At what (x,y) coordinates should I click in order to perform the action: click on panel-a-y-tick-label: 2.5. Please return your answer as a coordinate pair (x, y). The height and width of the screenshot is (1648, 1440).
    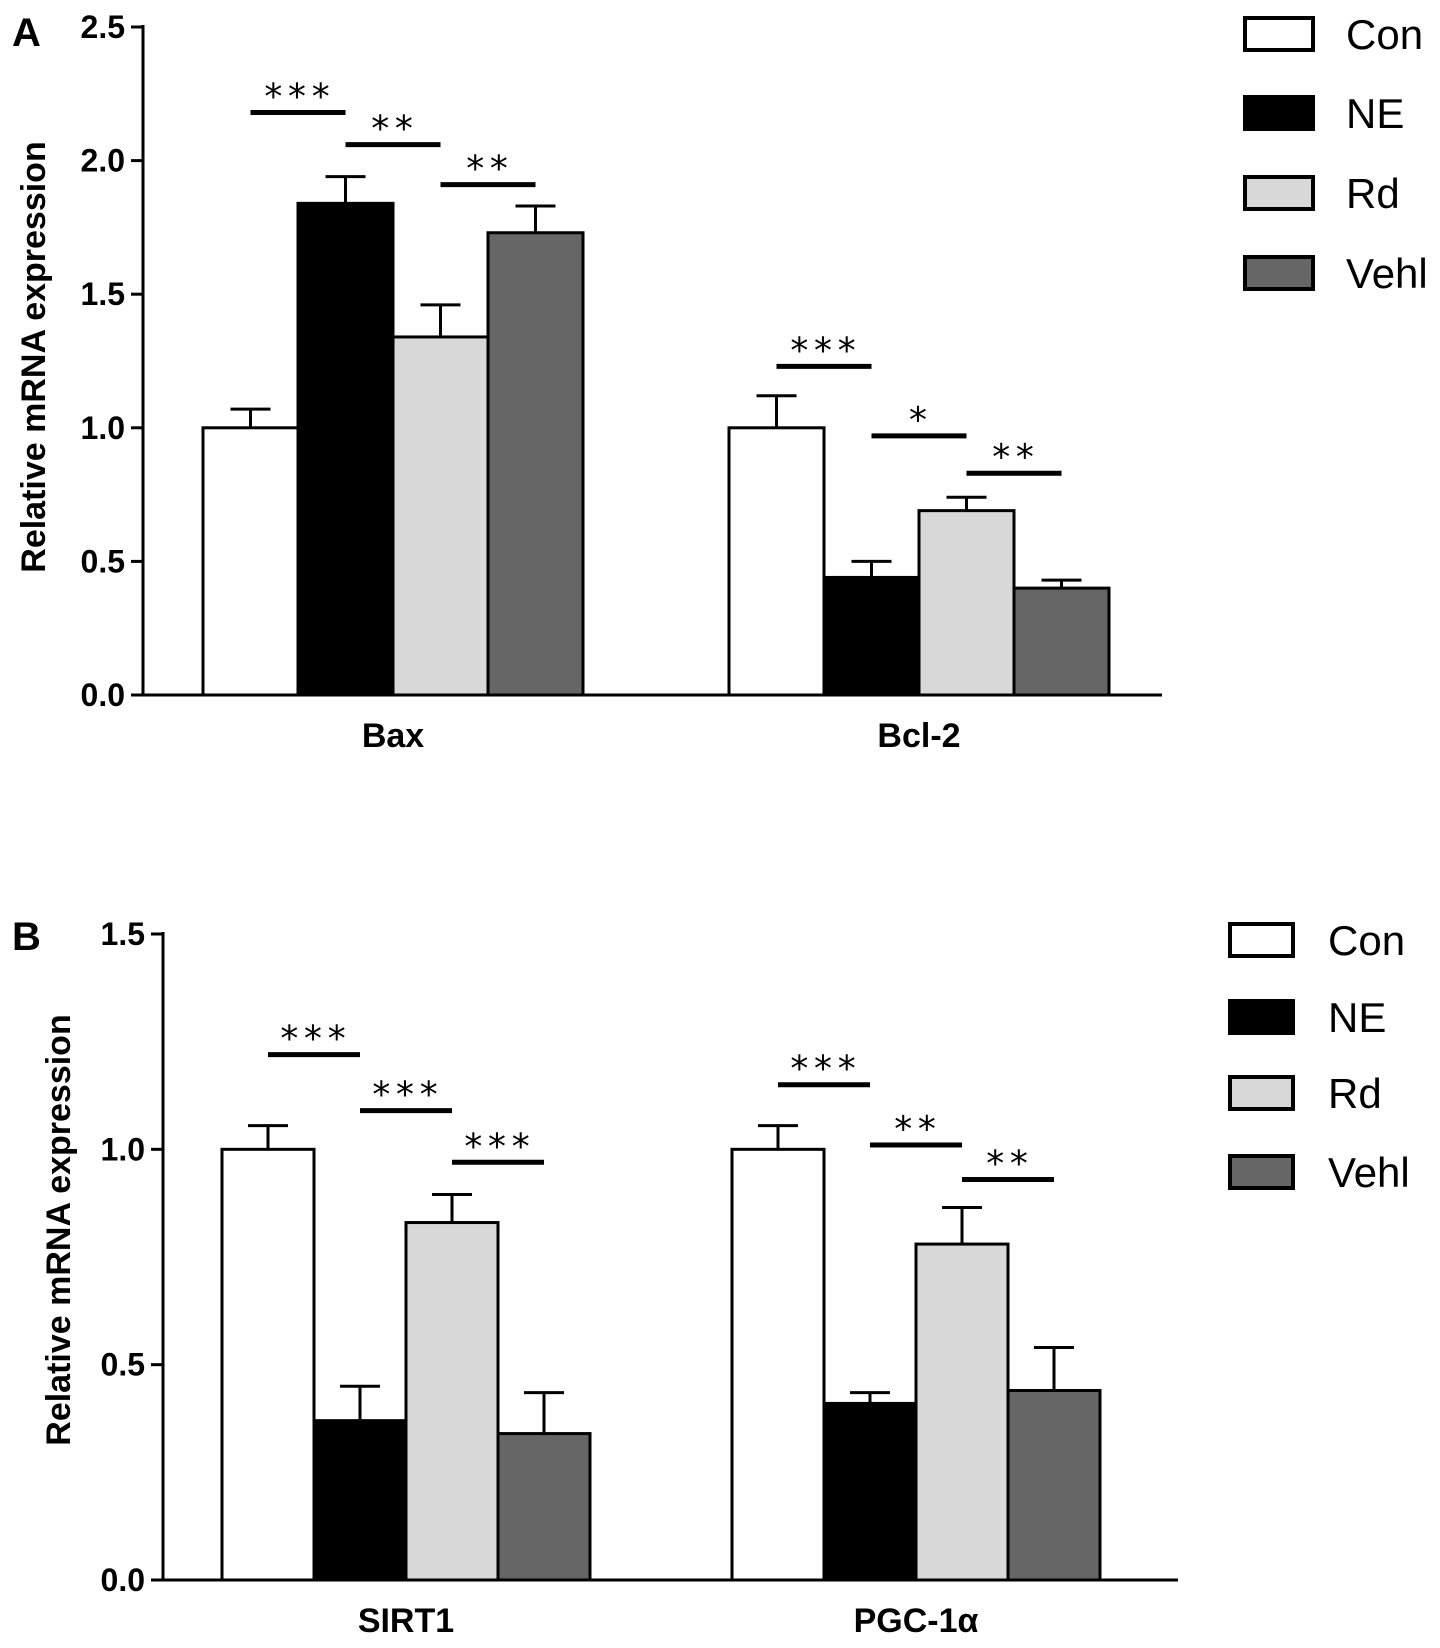
    Looking at the image, I should click on (103, 27).